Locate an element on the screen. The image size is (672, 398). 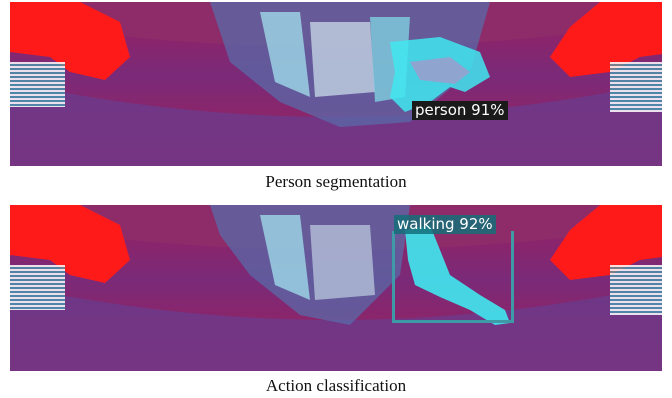
action-caption: Action classification is located at coordinates (336, 385).